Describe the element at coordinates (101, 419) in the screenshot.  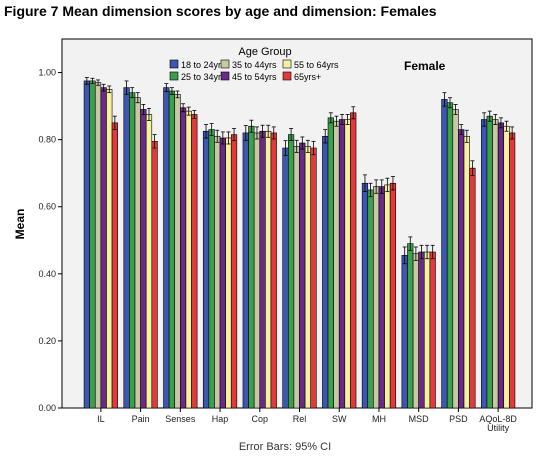
I see `x-tick-label: IL` at that location.